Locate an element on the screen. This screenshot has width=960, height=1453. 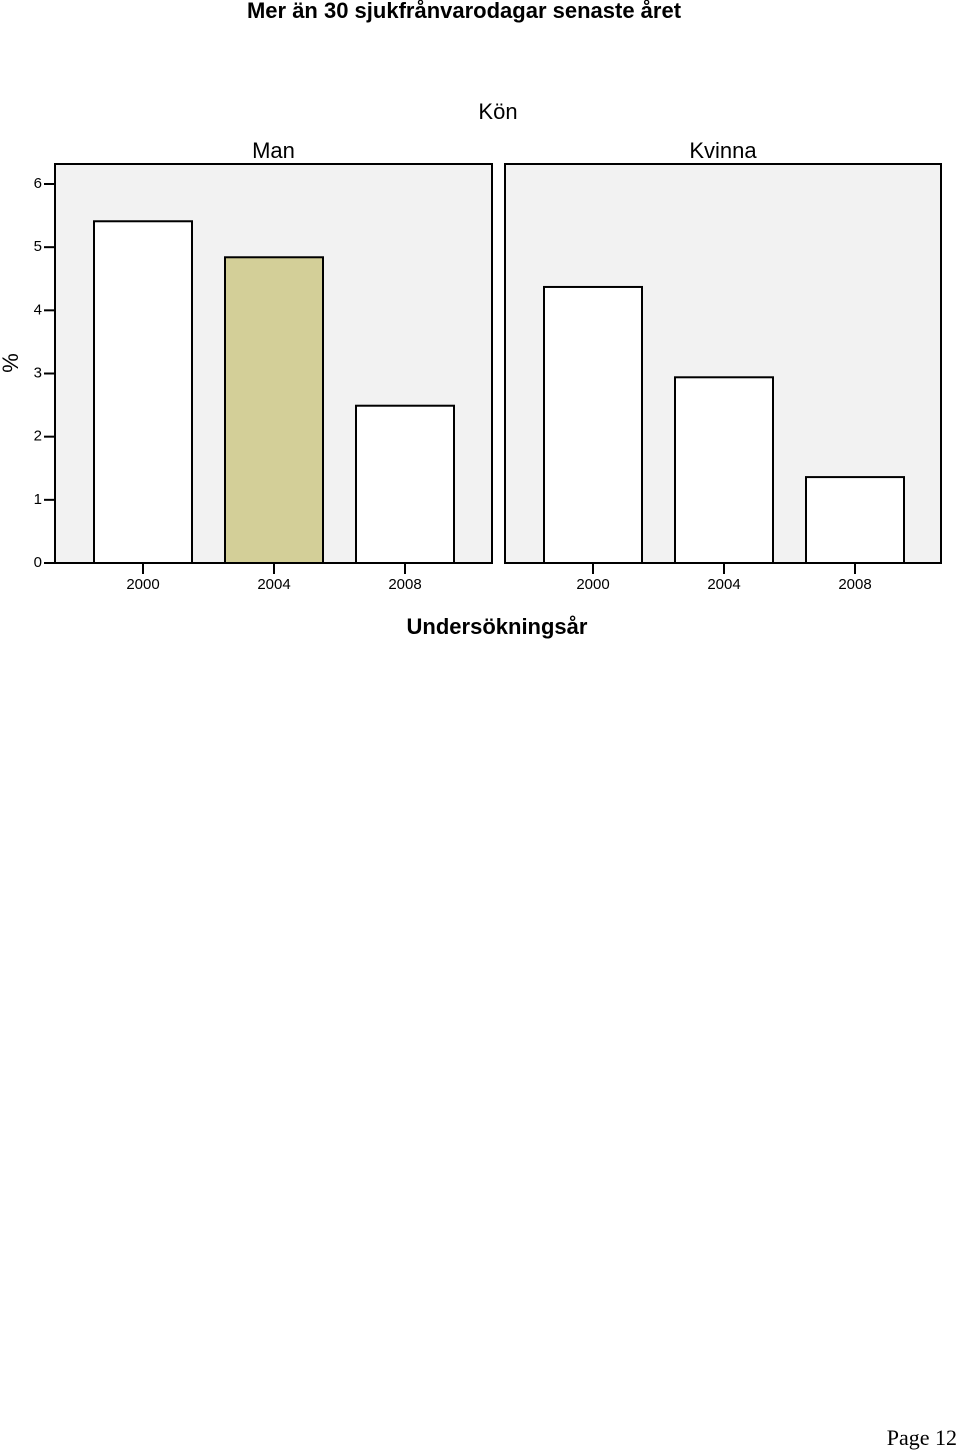
chart-title: Mer än 30 sjukfrånvarodagar senaste året is located at coordinates (464, 11).